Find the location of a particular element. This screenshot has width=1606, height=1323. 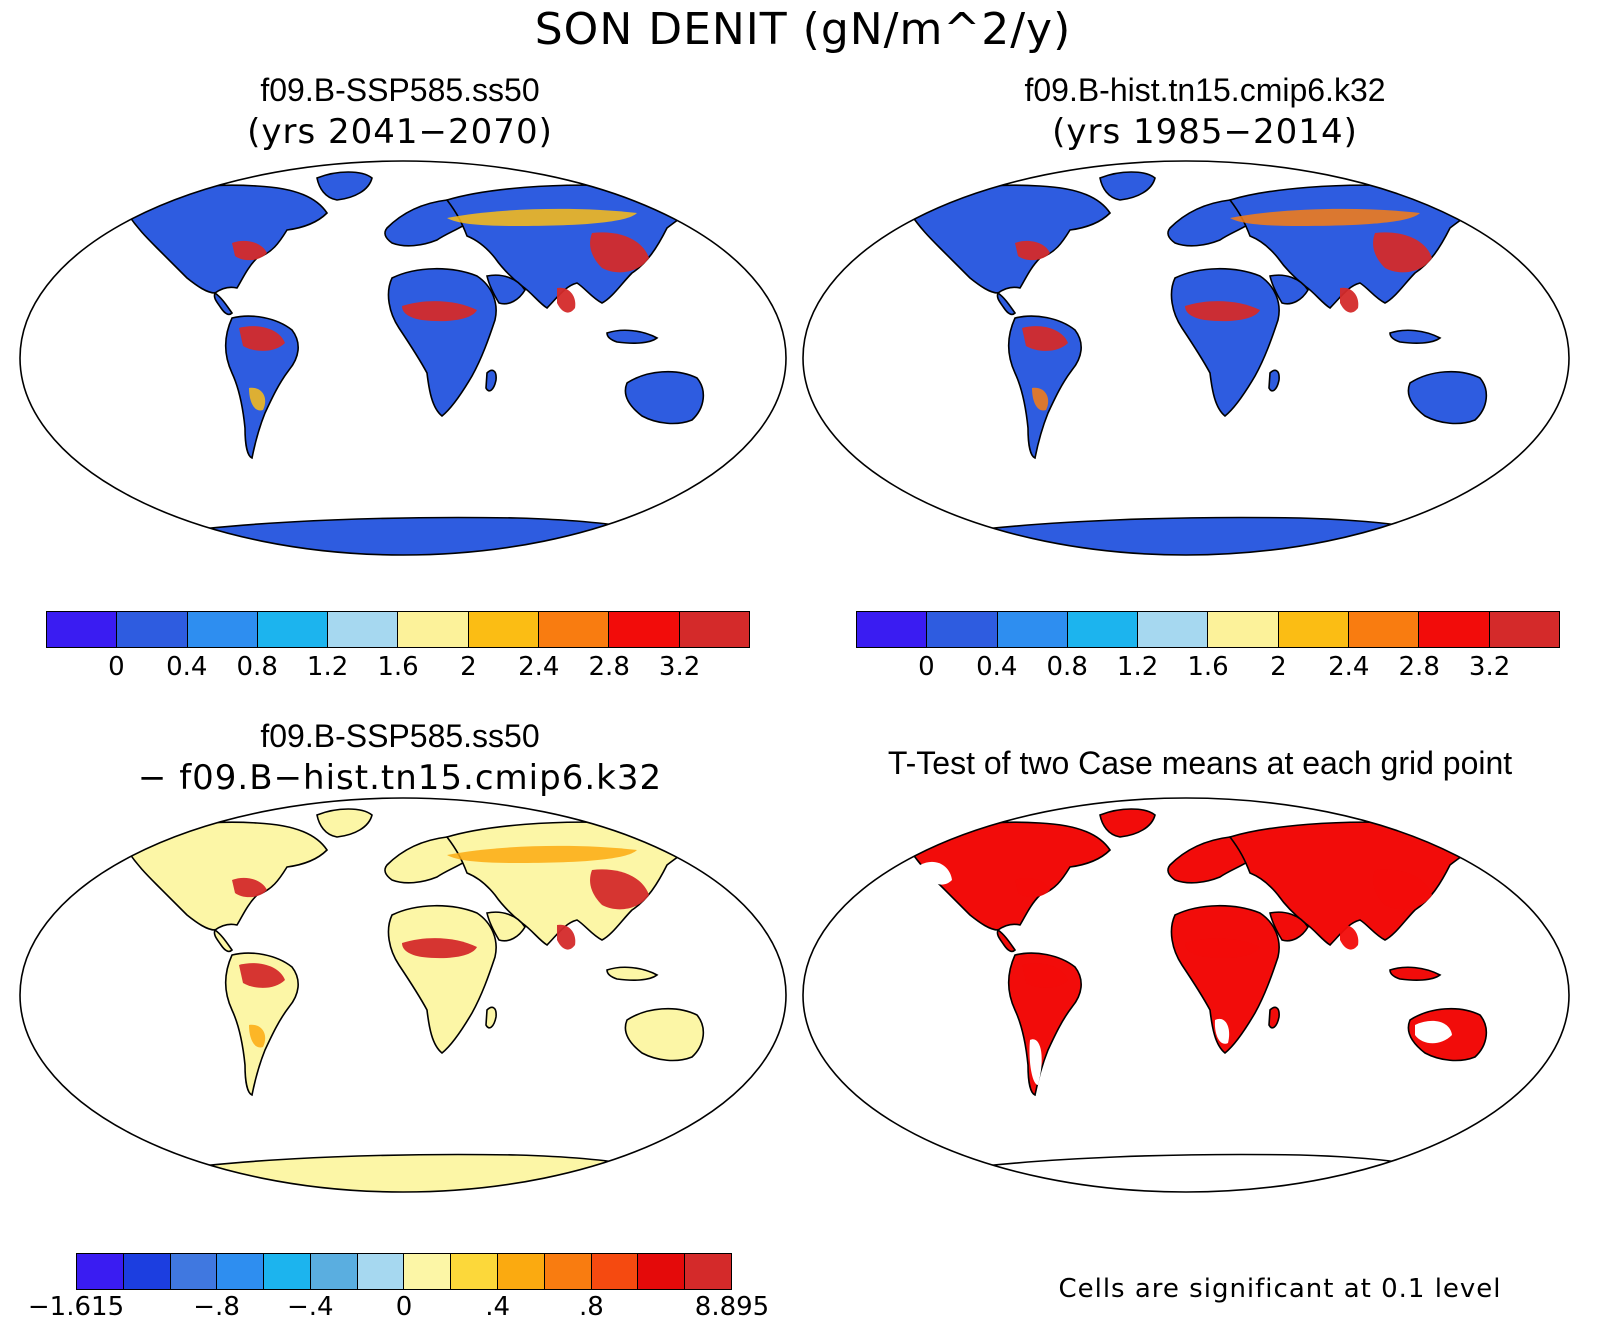

panel-tr-title: f09.B-hist.tn15.cmip6.k32 is located at coordinates (1205, 90).